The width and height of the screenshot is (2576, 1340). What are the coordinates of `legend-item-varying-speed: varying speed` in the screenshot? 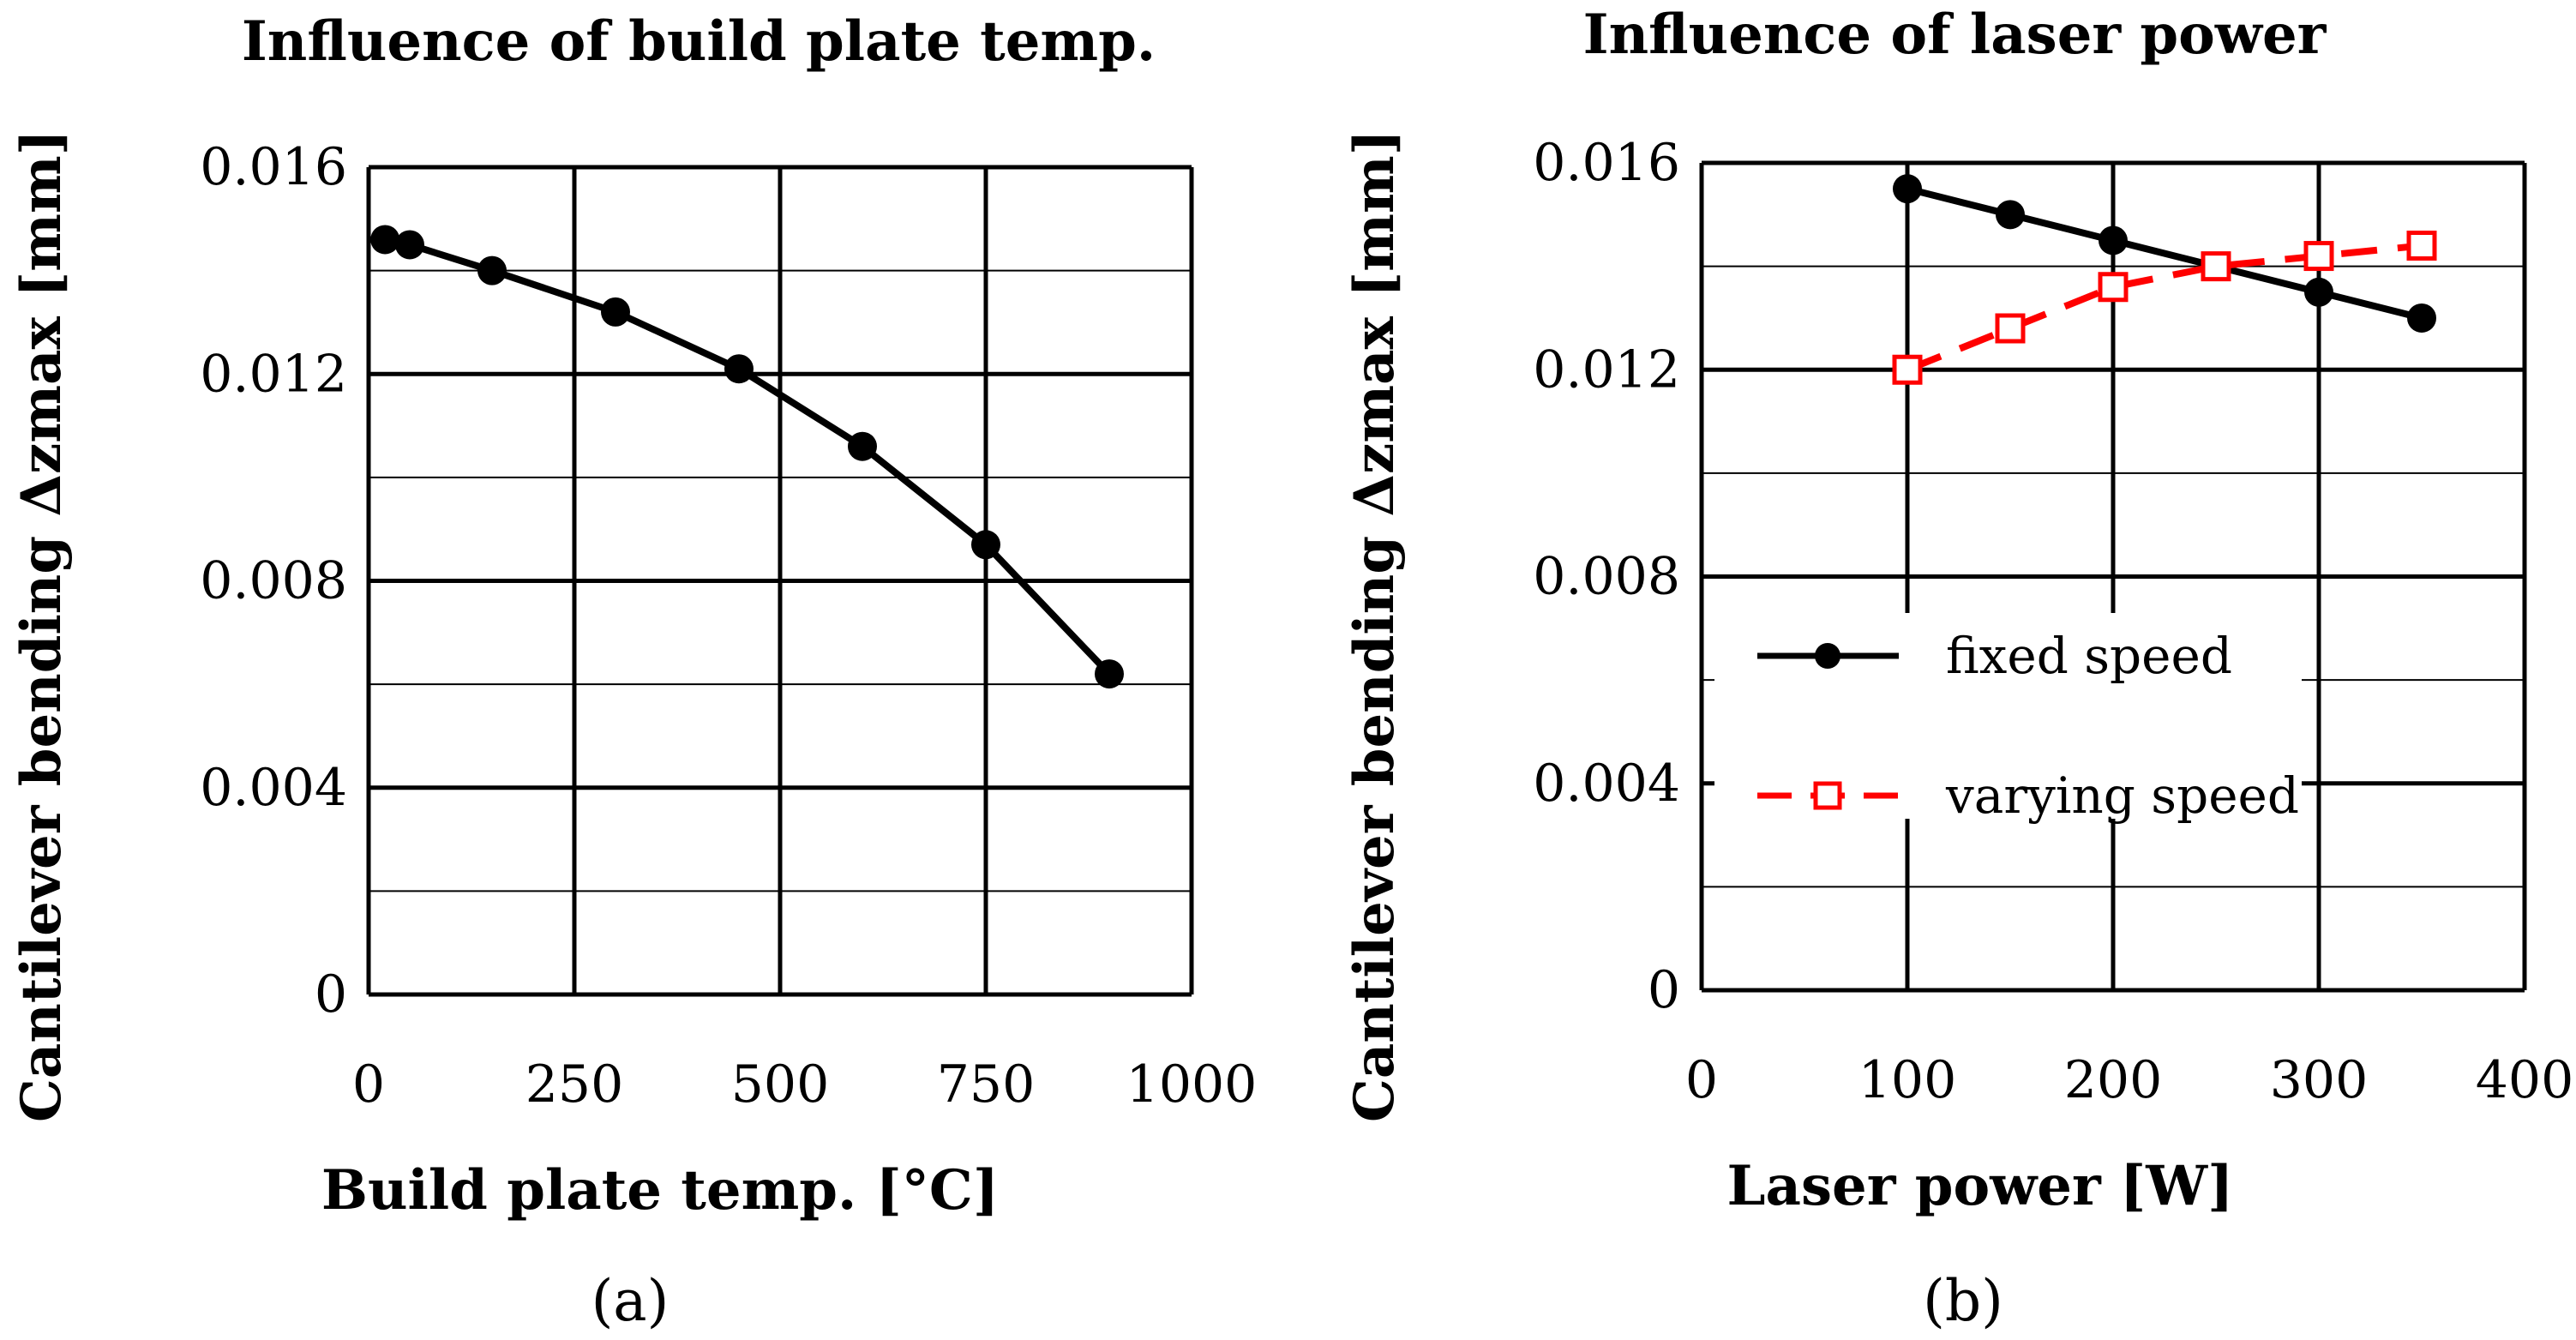 It's located at (2028, 796).